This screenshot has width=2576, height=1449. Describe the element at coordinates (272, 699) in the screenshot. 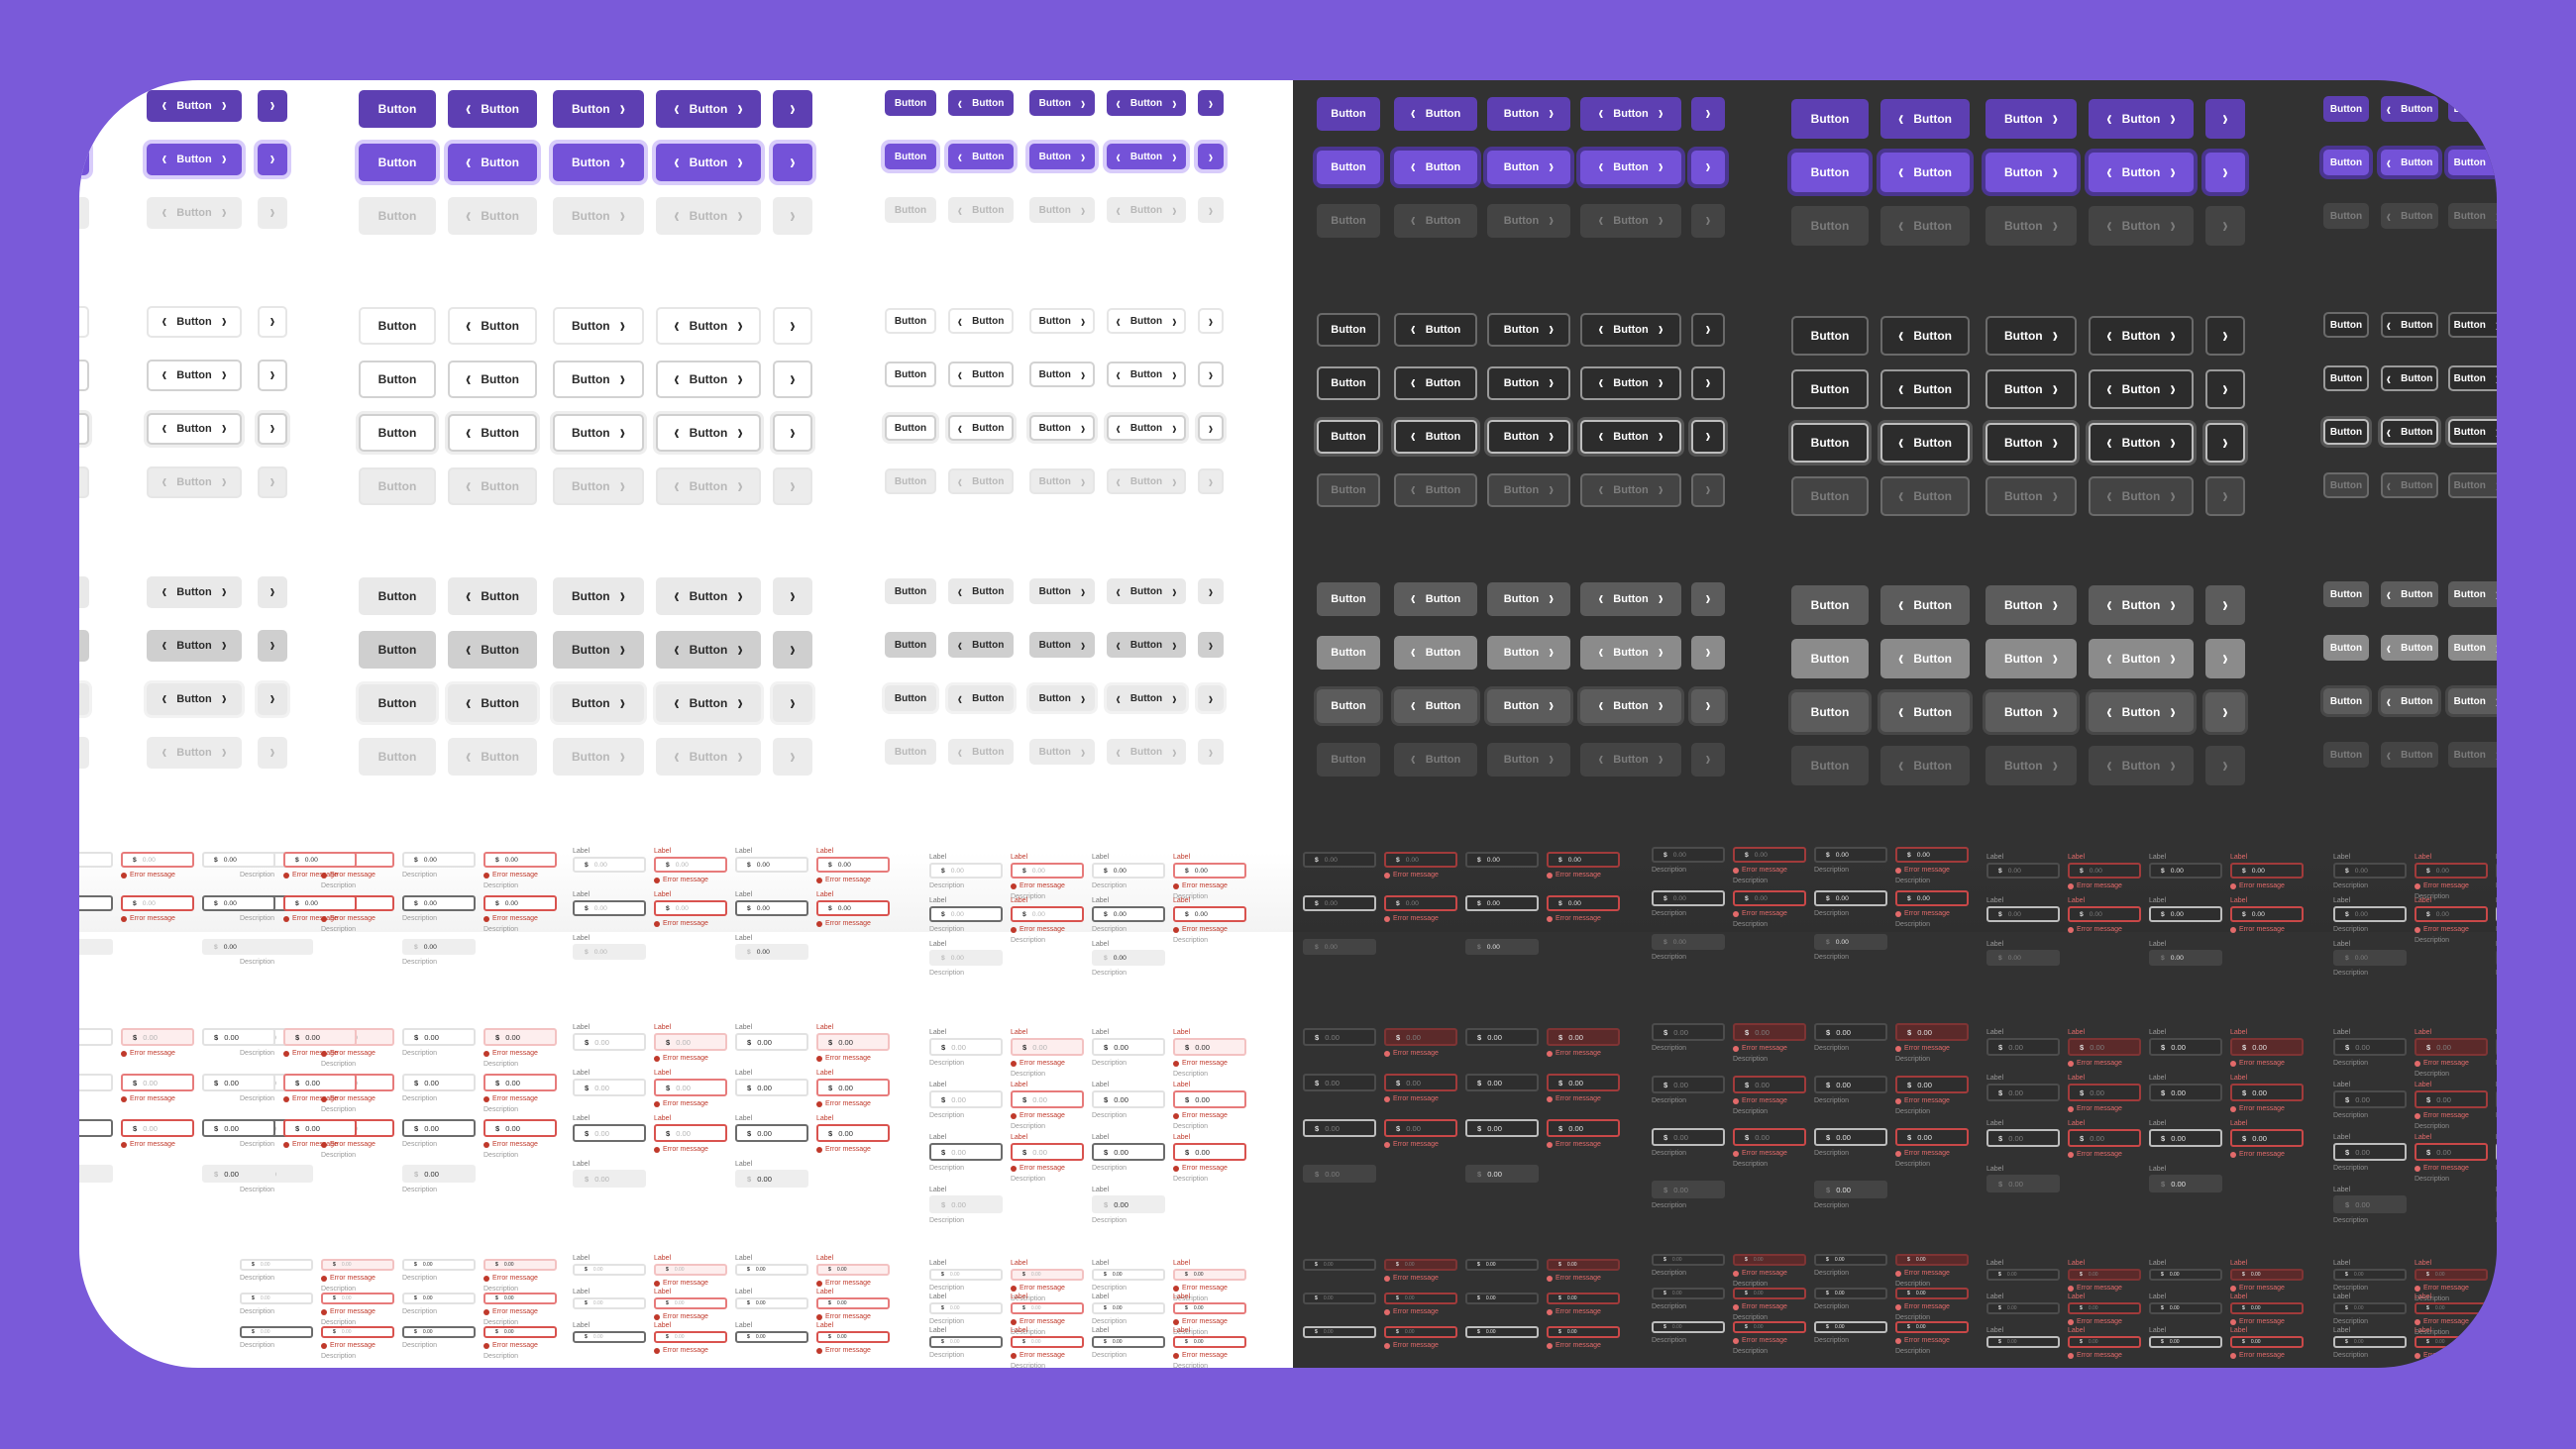

I see `second-focus-icon-only-button: ›` at that location.